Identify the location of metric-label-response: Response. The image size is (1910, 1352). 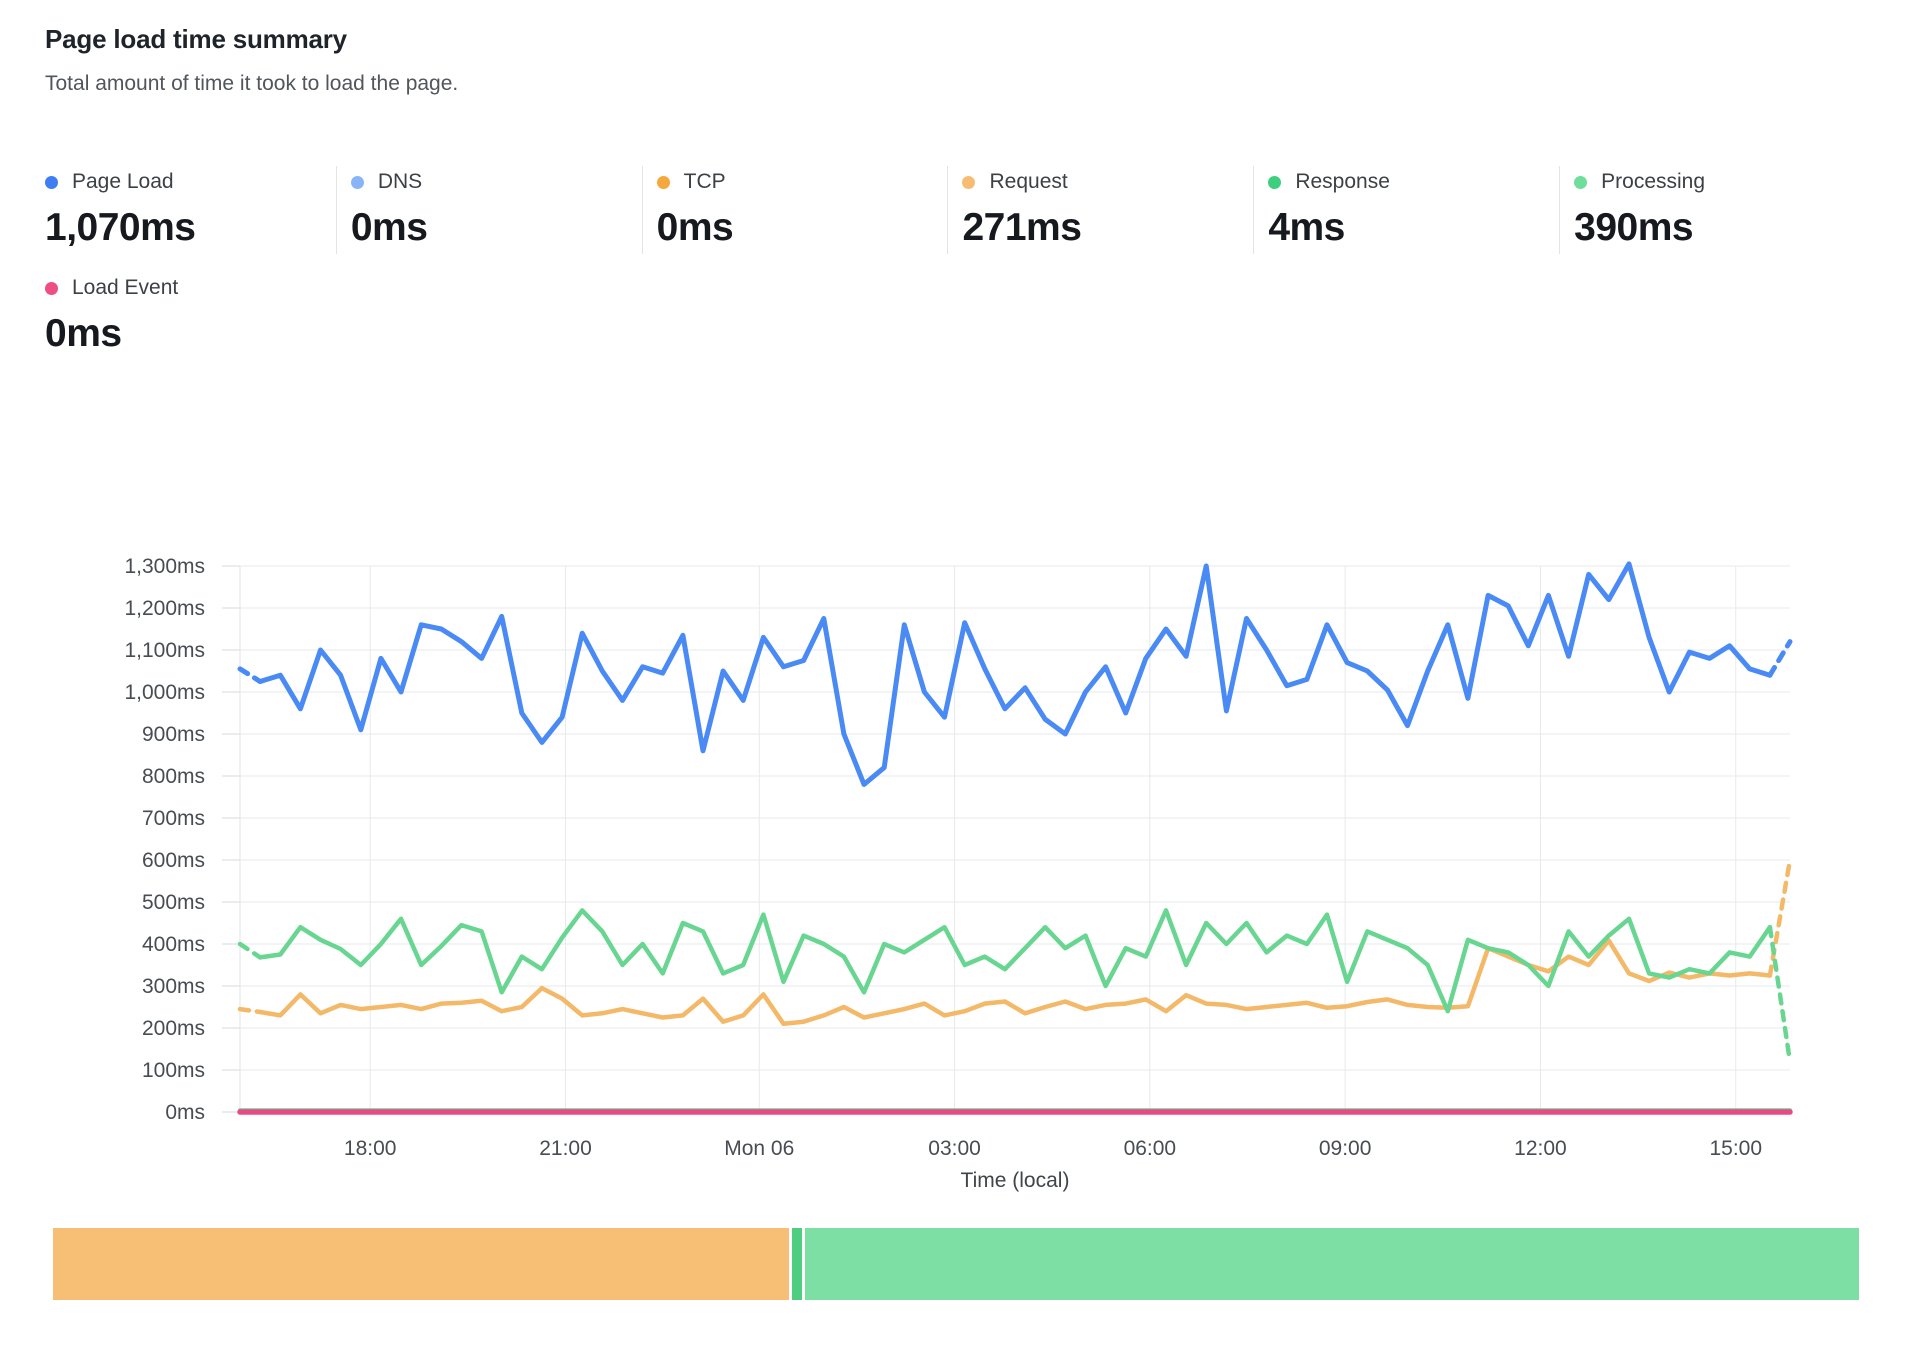
(1342, 181).